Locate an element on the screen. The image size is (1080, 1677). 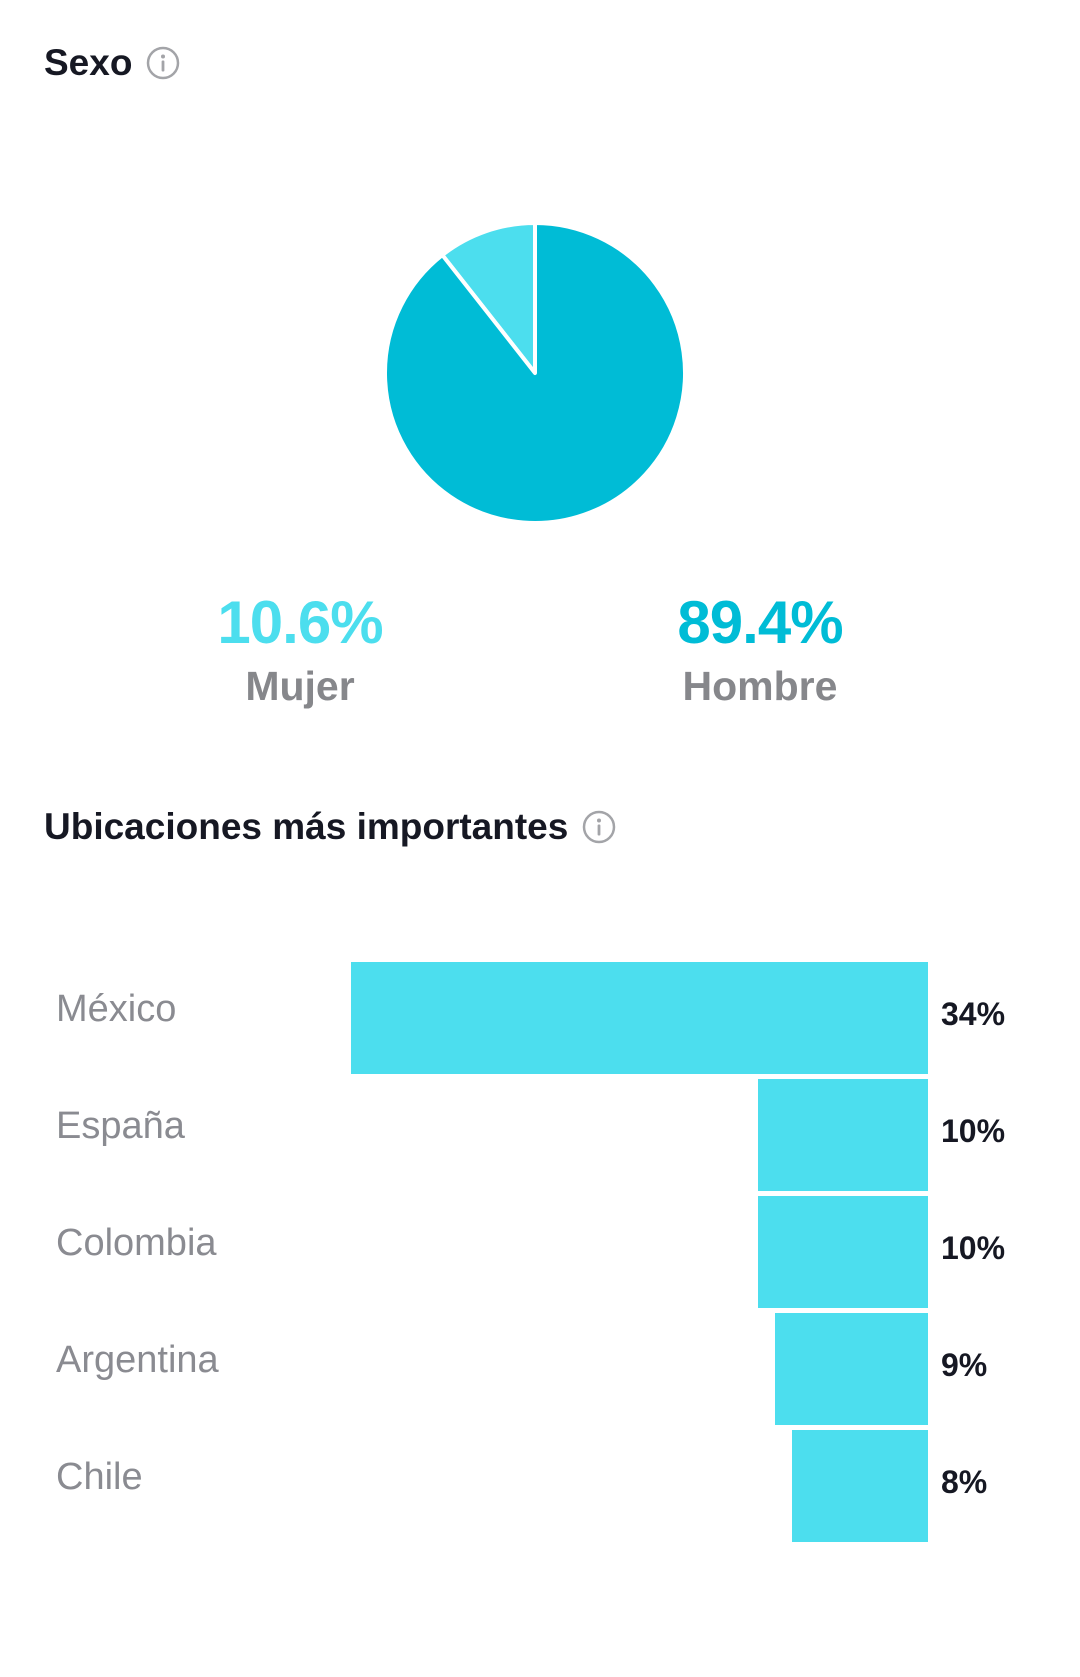
legend-mujer: 10.6% Mujer is located at coordinates (300, 652).